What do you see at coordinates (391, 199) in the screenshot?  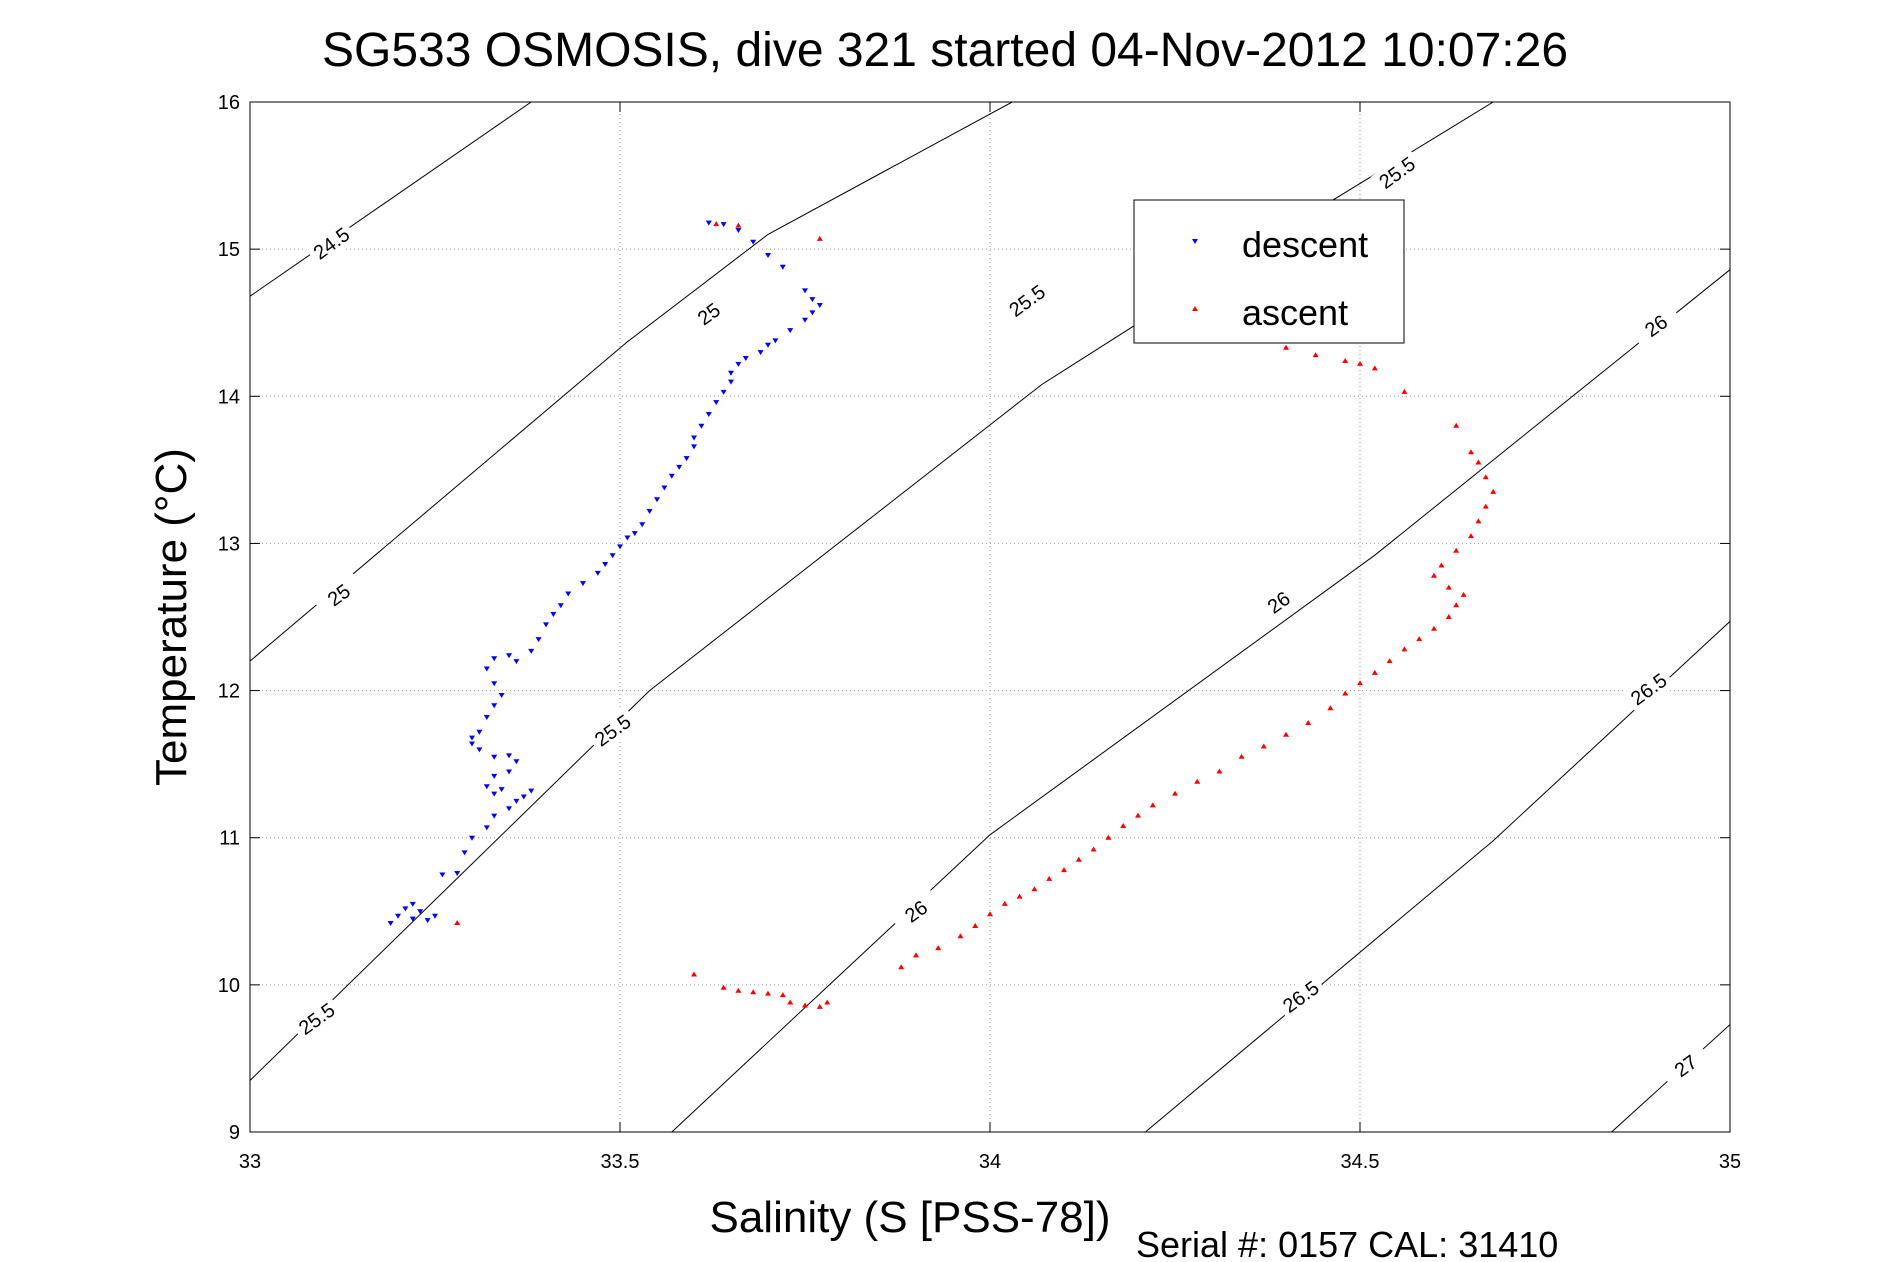 I see `contour-line-24.5` at bounding box center [391, 199].